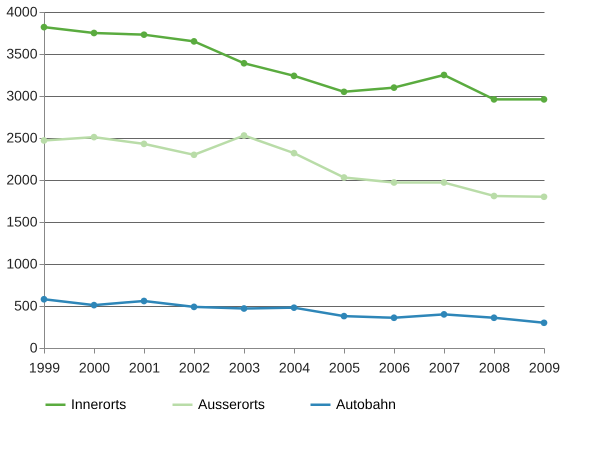 The height and width of the screenshot is (454, 603). Describe the element at coordinates (34, 348) in the screenshot. I see `y-tick-label: 0` at that location.